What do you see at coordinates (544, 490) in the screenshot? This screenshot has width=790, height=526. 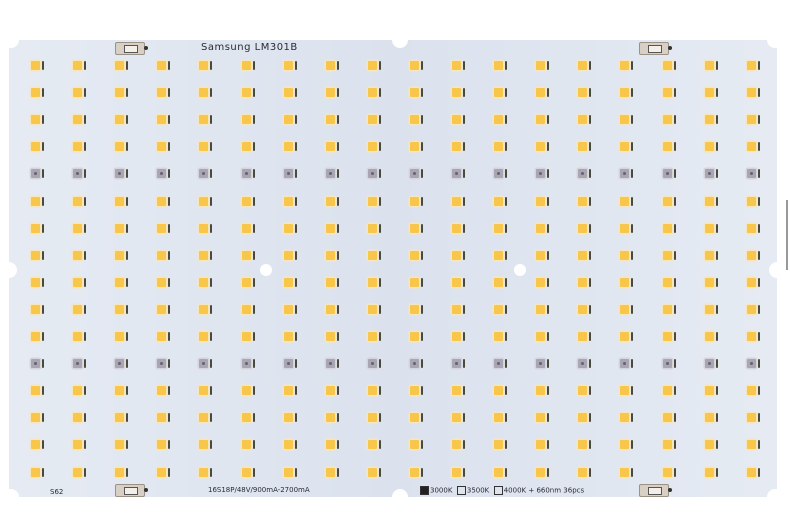 I see `option-4000k-660nm: 4000K + 660nm 36pcs` at bounding box center [544, 490].